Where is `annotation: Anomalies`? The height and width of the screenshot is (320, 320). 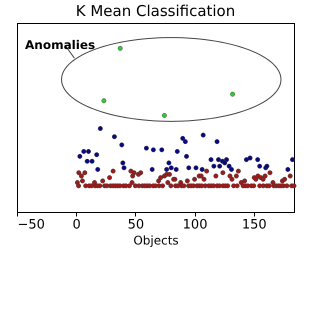 annotation: Anomalies is located at coordinates (60, 45).